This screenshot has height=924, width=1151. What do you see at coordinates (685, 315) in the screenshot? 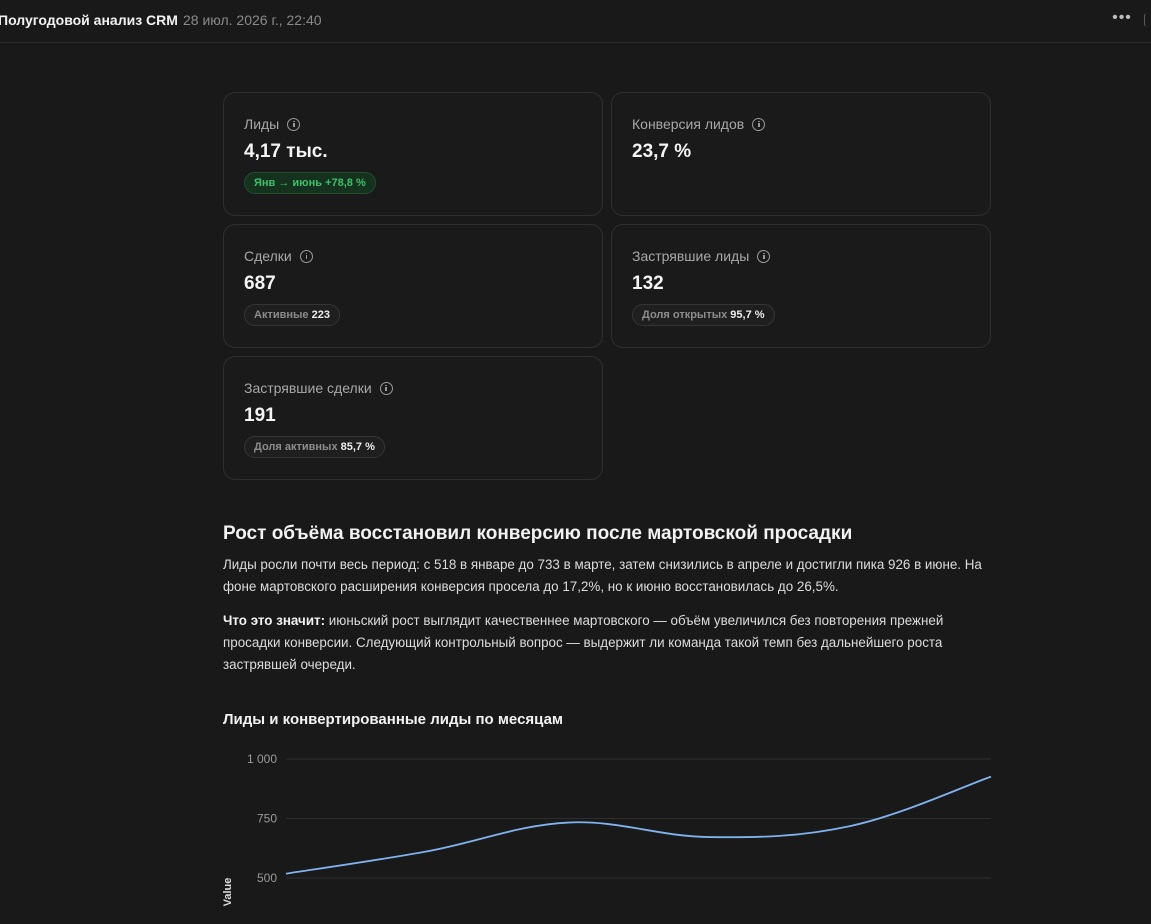
I see `badge-prefix: Доля открытых` at bounding box center [685, 315].